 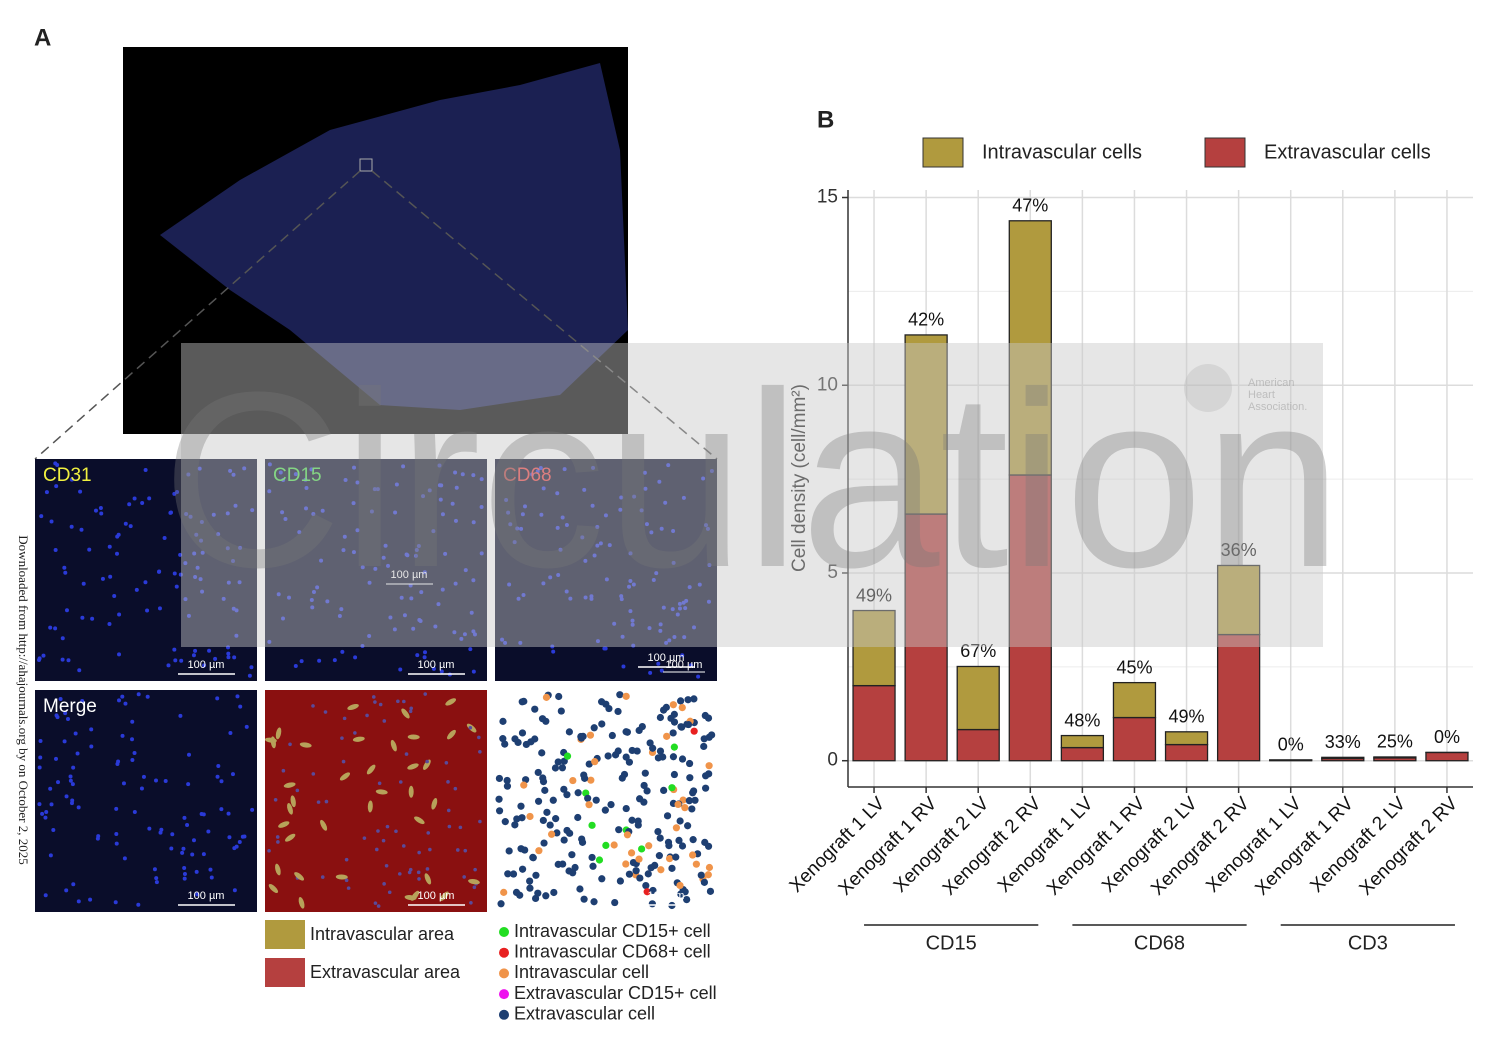 I want to click on micrograph, so click(x=606, y=570).